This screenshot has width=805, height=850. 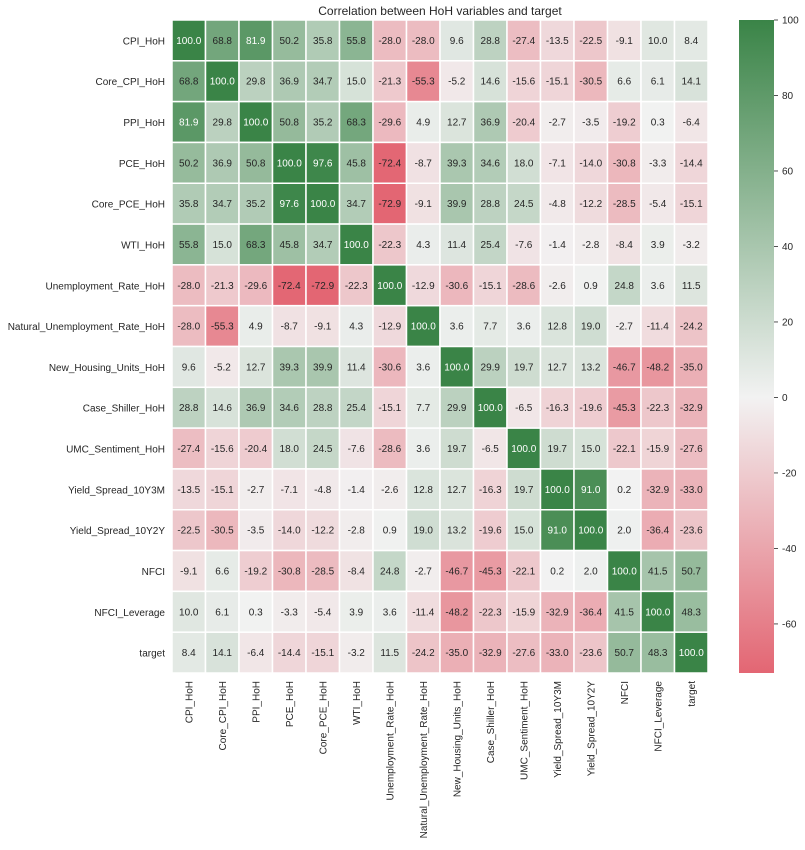 What do you see at coordinates (222, 449) in the screenshot?
I see `cell-value-label: -15.6` at bounding box center [222, 449].